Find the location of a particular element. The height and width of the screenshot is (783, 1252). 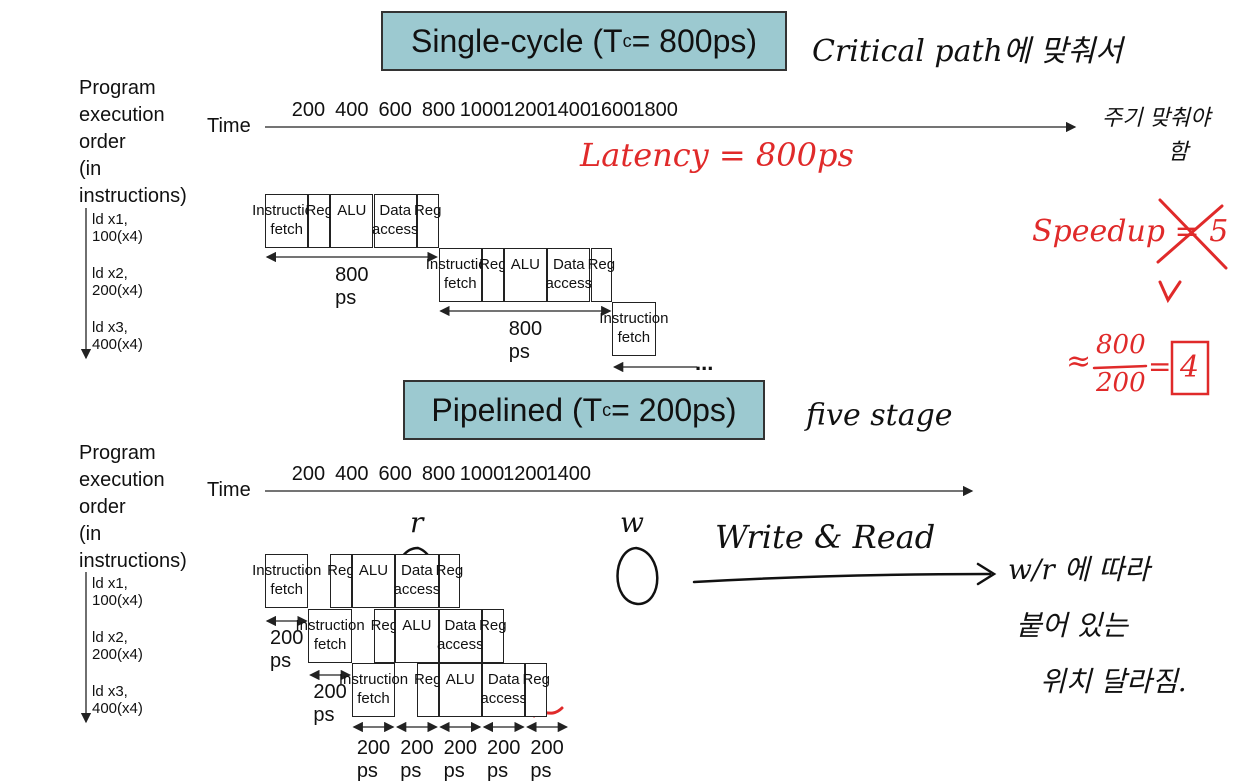

hw-cycle-note: 주기 맞춰야 is located at coordinates (1156, 118).